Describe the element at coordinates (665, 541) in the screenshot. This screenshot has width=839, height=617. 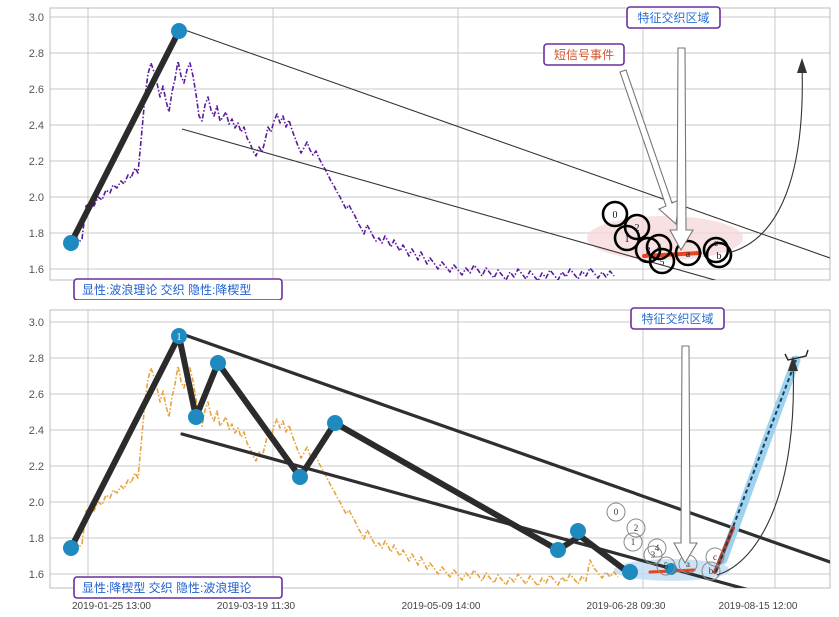
I see `bottom-wave-labels: 0 1 2 3 4 5 a b c` at that location.